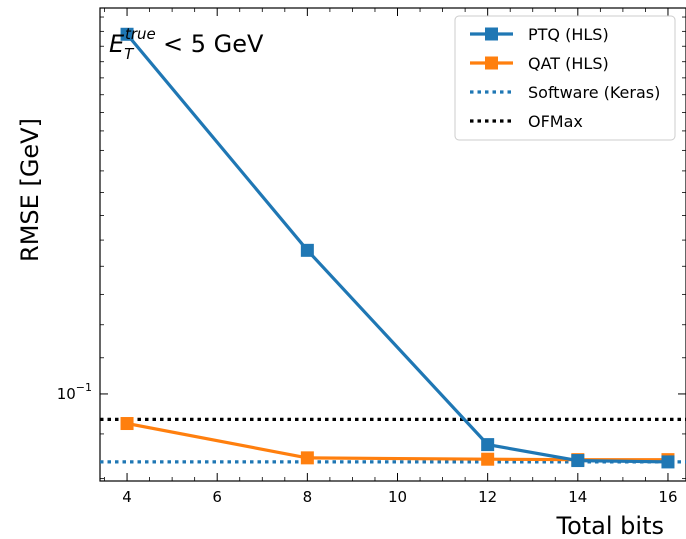  I want to click on annotation: ETtrue < 5 GeV, so click(186, 44).